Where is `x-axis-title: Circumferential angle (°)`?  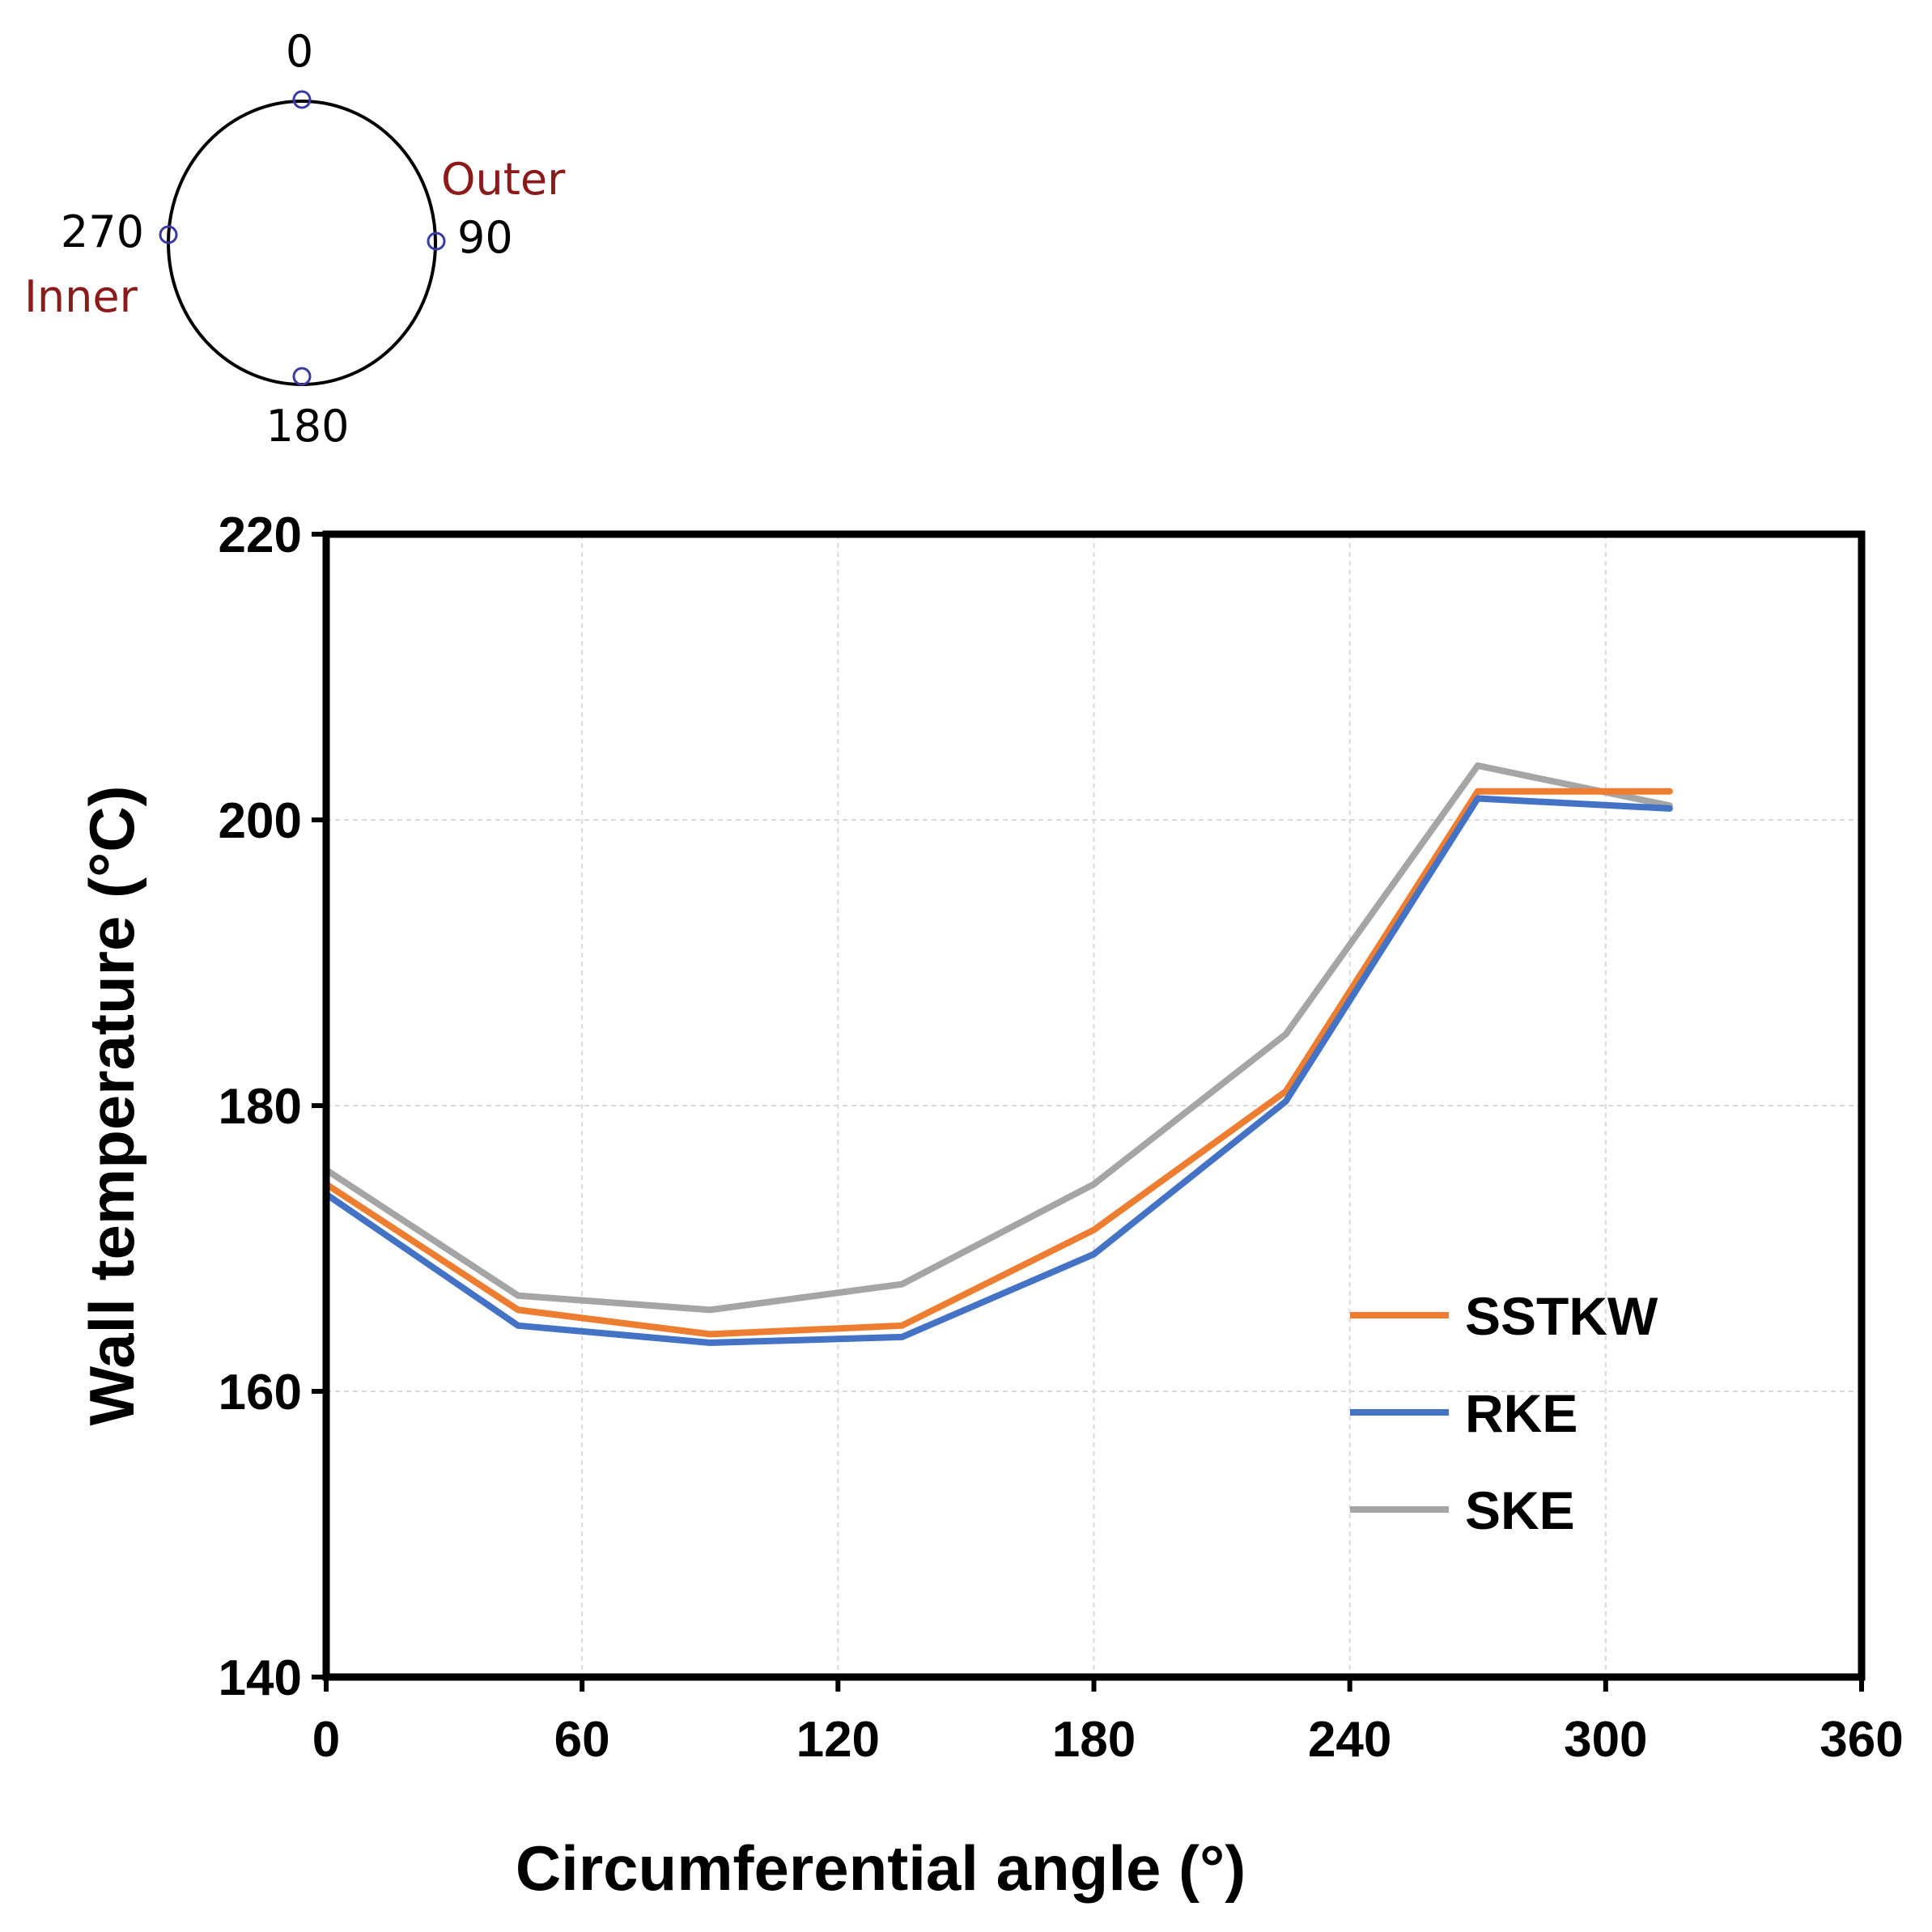 x-axis-title: Circumferential angle (°) is located at coordinates (881, 1868).